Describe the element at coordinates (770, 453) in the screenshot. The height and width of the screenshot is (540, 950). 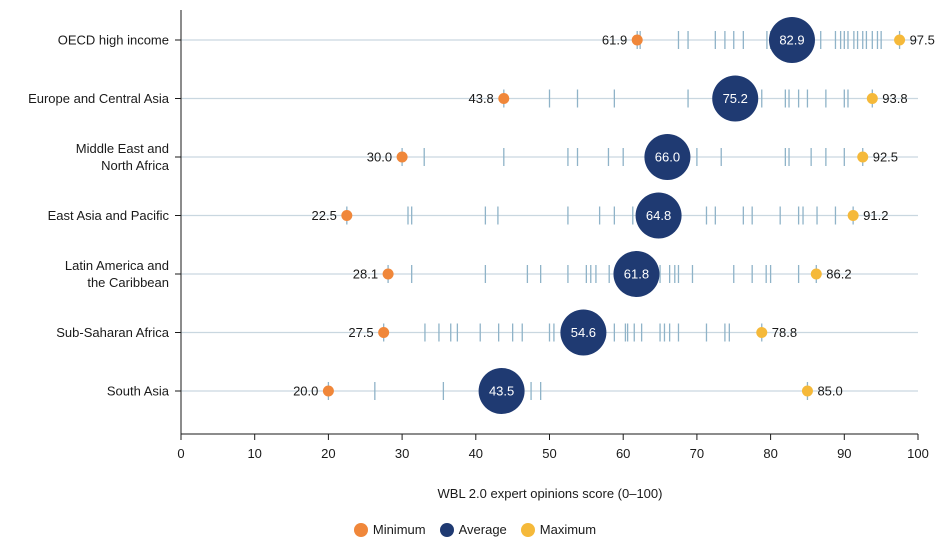
I see `x-tick-label: 80` at that location.